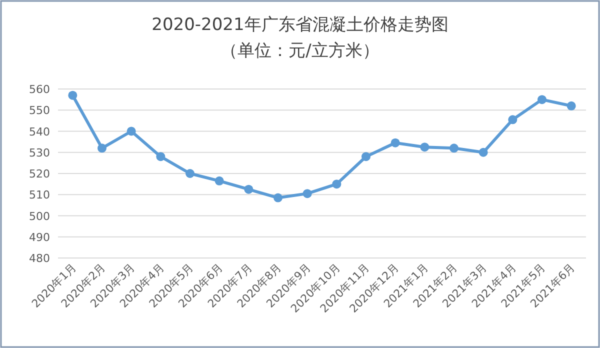  I want to click on y-tick-label: 530, so click(39, 153).